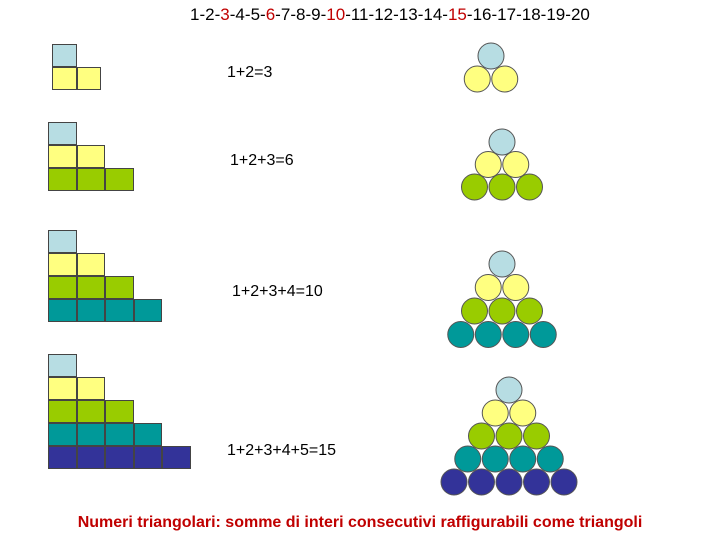  Describe the element at coordinates (531, 14) in the screenshot. I see `sequence-number: 18` at that location.